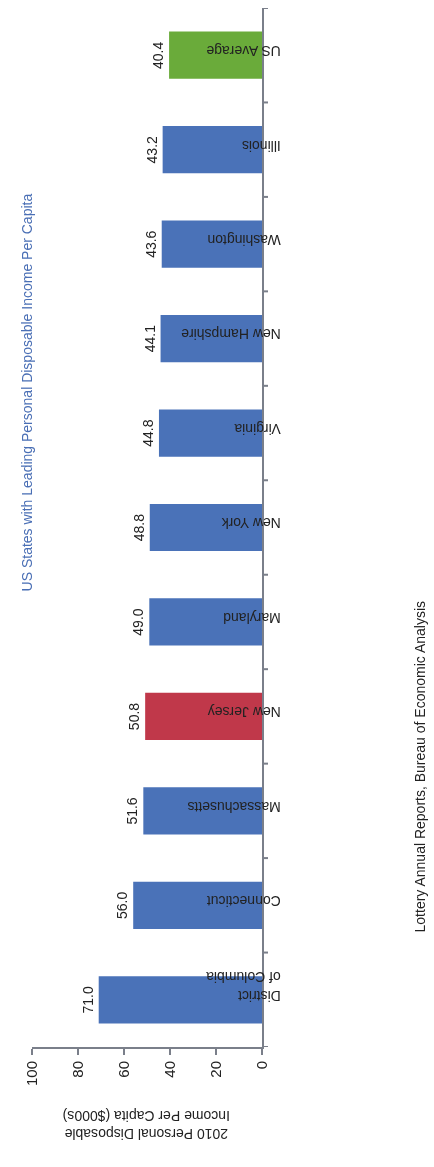 This screenshot has width=434, height=1167. I want to click on y-tick-label: New Jersey, so click(244, 712).